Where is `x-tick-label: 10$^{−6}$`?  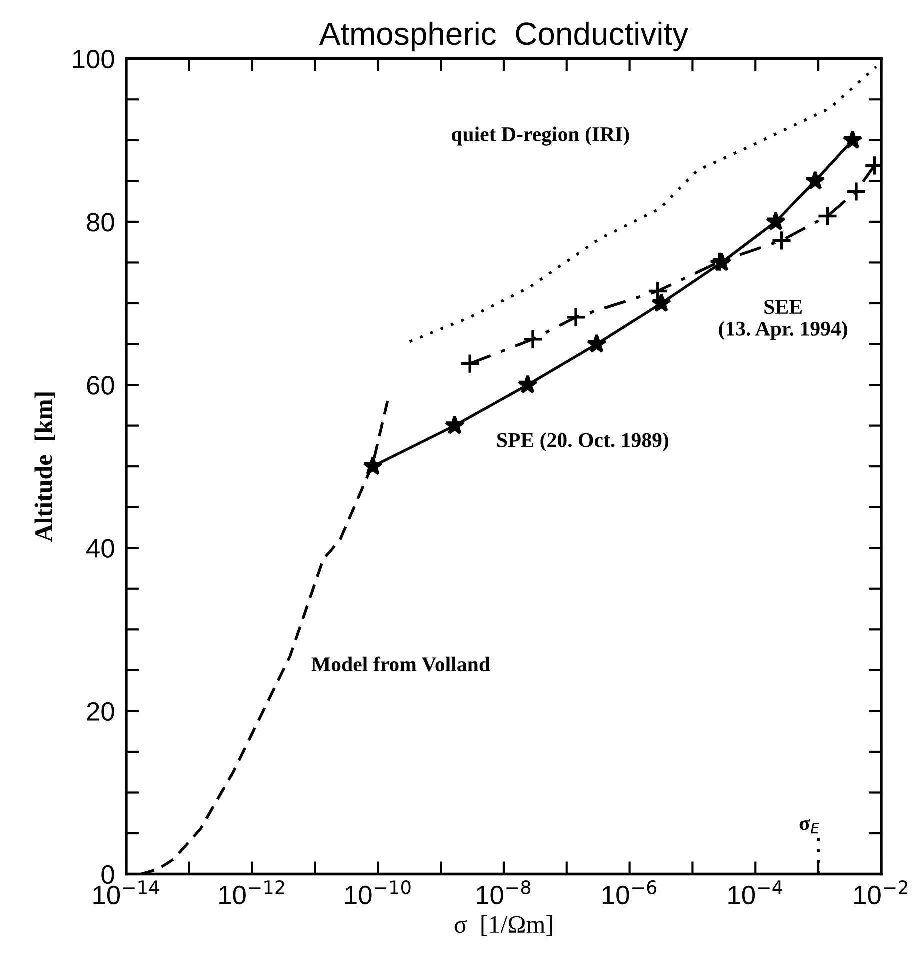
x-tick-label: 10$^{−6}$ is located at coordinates (629, 892).